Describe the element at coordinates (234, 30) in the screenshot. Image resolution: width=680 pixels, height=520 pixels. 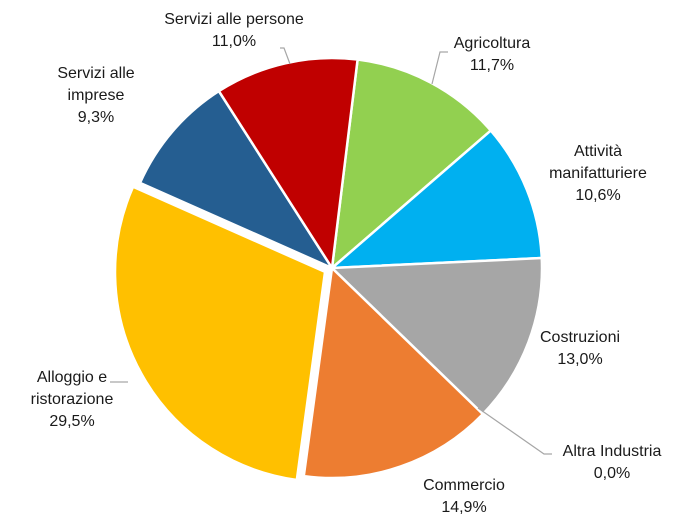
I see `slice-label-7: Servizi alle persone 11,0%` at that location.